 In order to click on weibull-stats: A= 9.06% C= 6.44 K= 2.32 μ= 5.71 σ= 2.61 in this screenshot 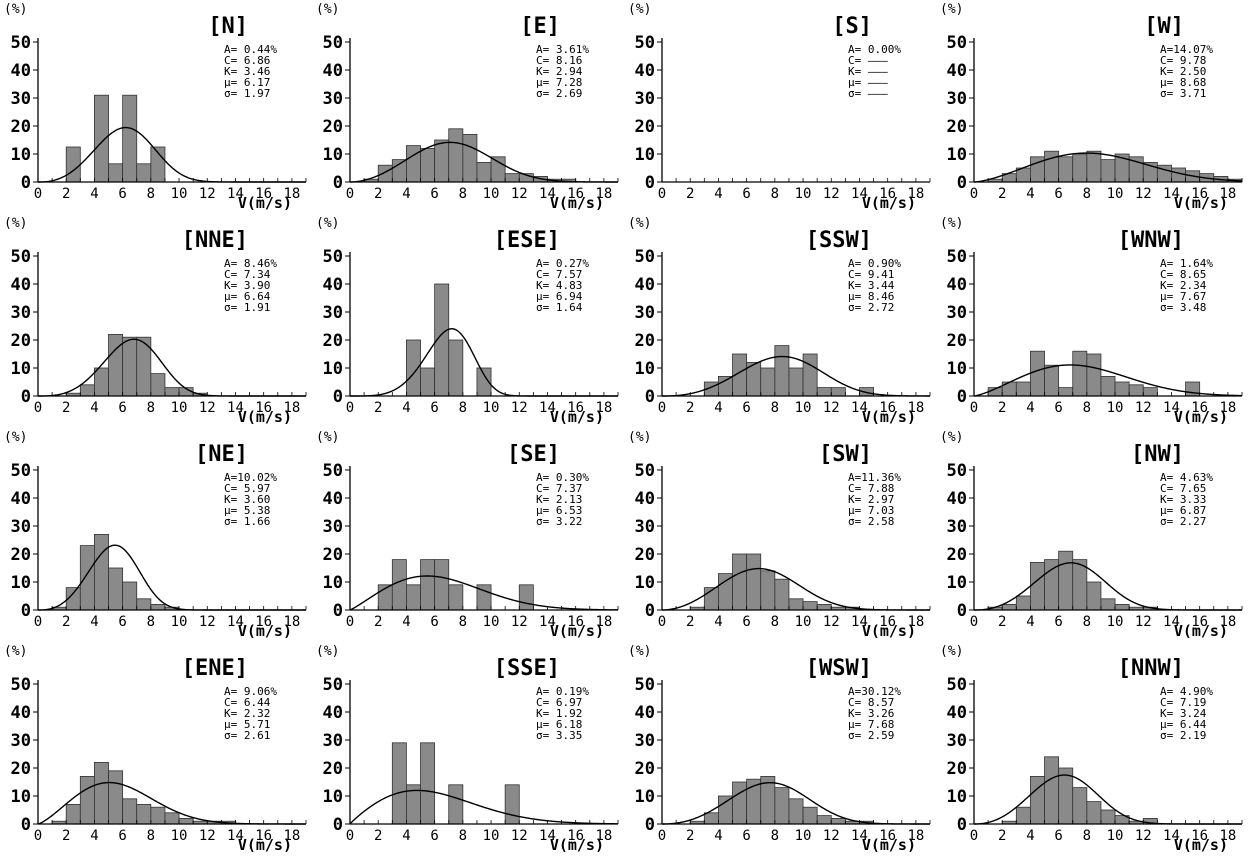, I will do `click(250, 713)`.